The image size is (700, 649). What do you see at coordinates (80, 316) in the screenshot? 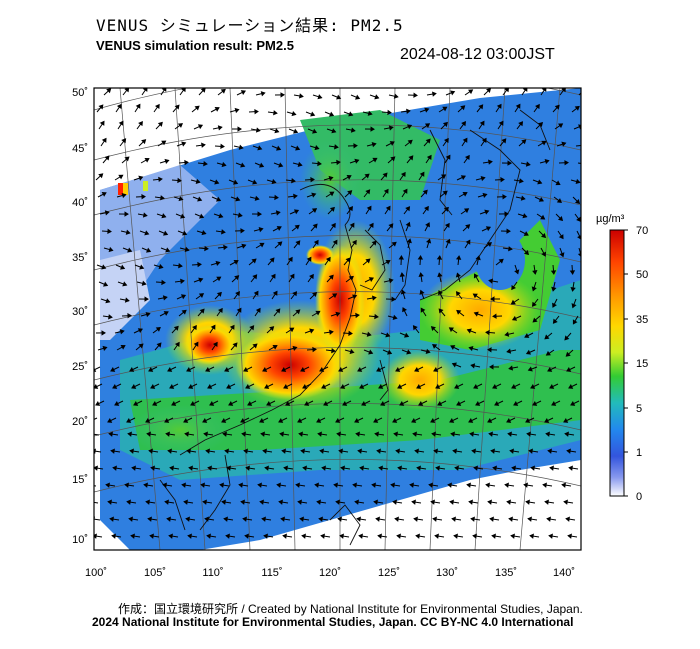
I see `latitude-labels: 50˚ 45˚ 40˚ 35˚ 30˚ 25˚ 20˚ 15˚ 10˚` at bounding box center [80, 316].